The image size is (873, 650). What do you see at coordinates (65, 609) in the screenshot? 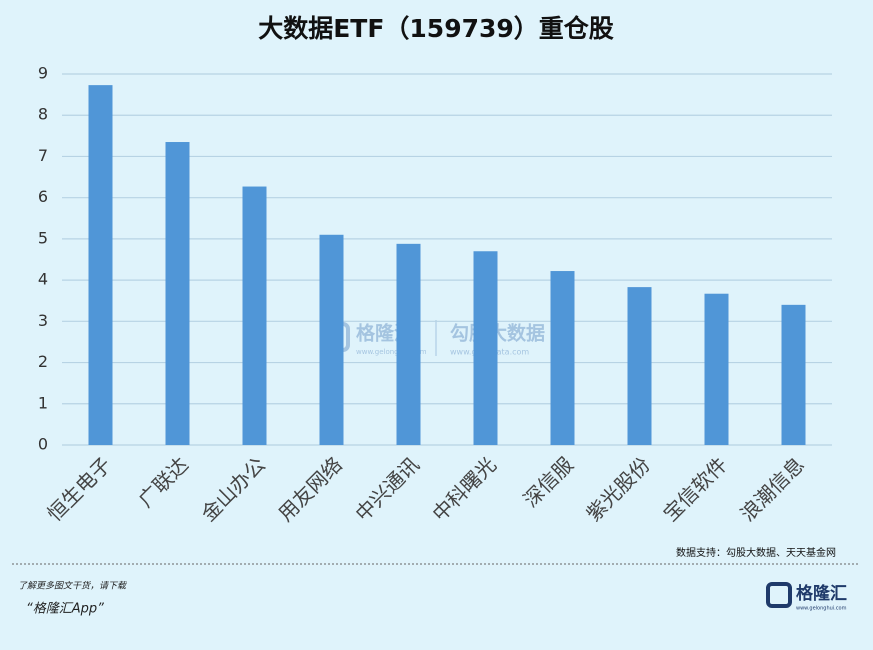
I see `footer-app: “格隆汇App”` at bounding box center [65, 609].